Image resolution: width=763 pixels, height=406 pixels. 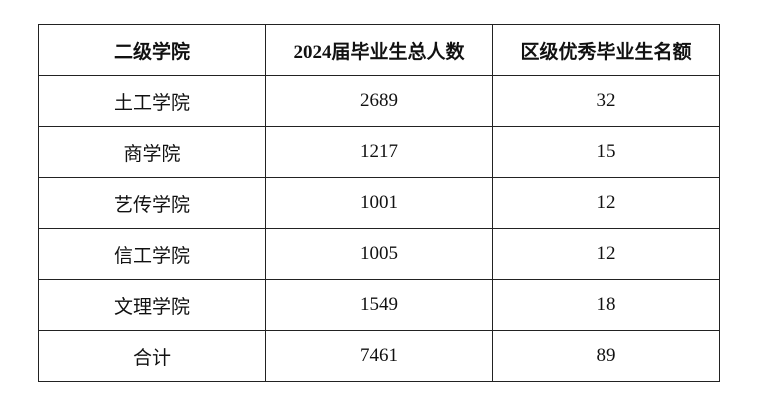 What do you see at coordinates (152, 101) in the screenshot?
I see `table-cell: 土工学院` at bounding box center [152, 101].